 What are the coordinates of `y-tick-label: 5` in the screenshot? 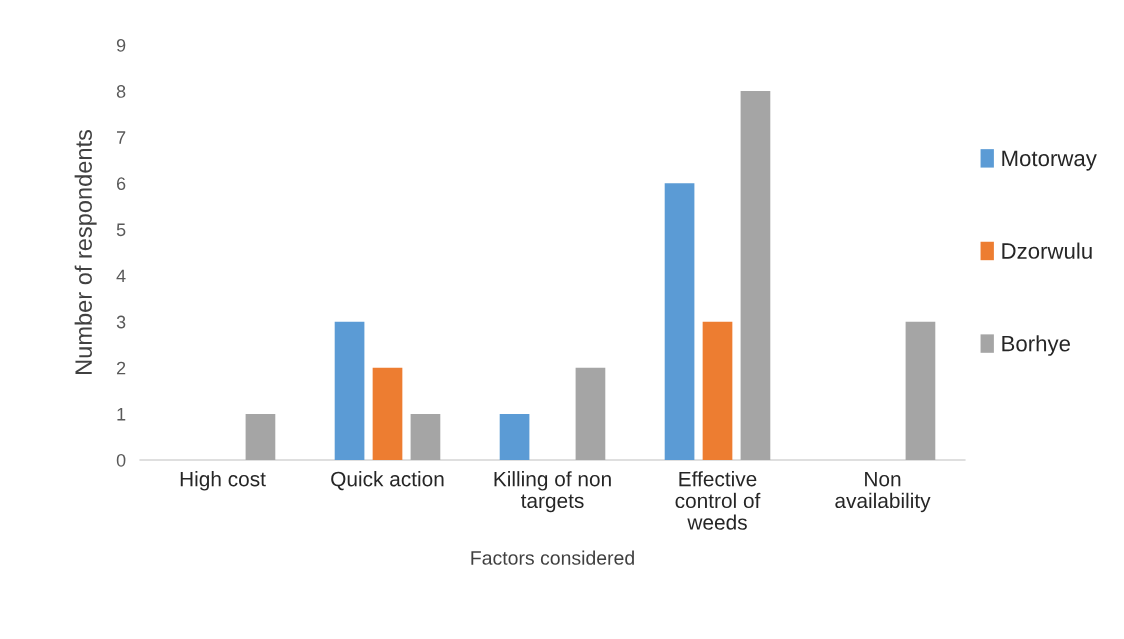 It's located at (121, 230).